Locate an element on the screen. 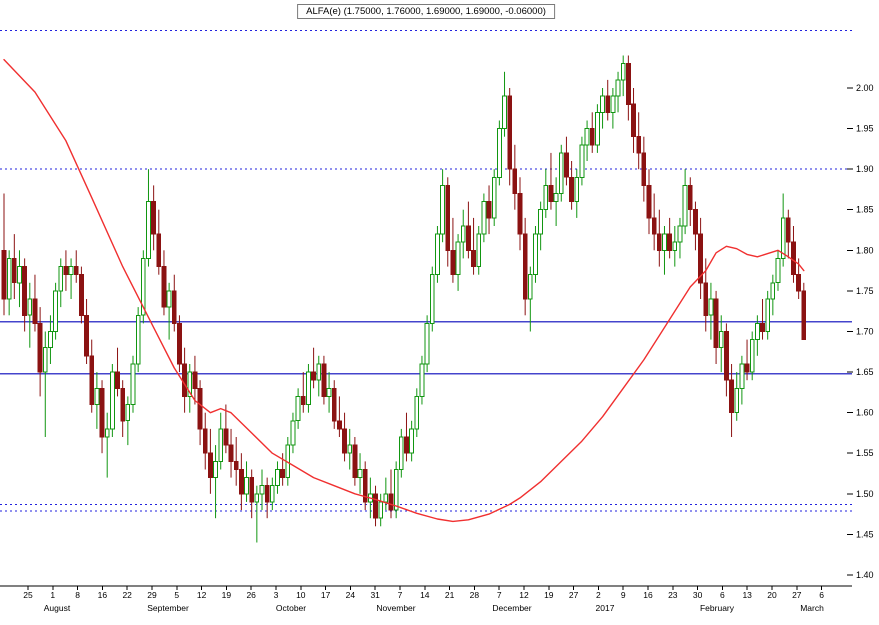 The image size is (879, 625). x-axis-label: 29 is located at coordinates (152, 595).